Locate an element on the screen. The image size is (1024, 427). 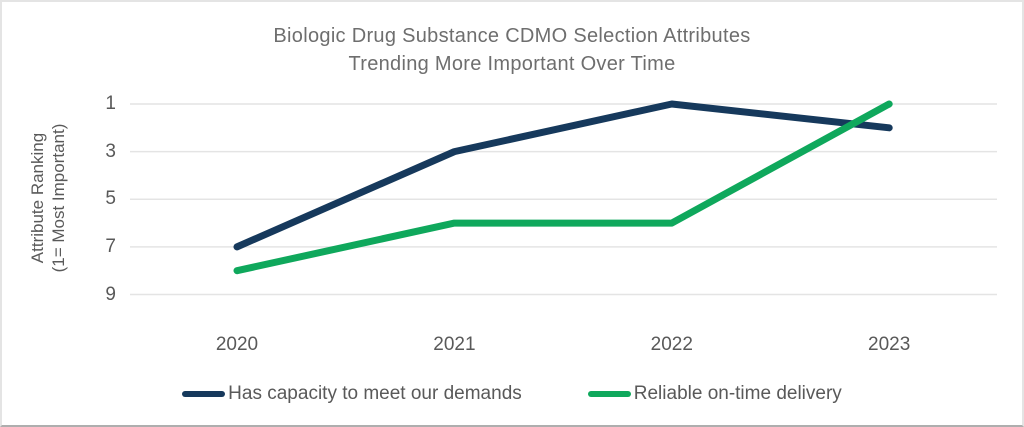
legend-label-capacity: Has capacity to meet our demands is located at coordinates (375, 393).